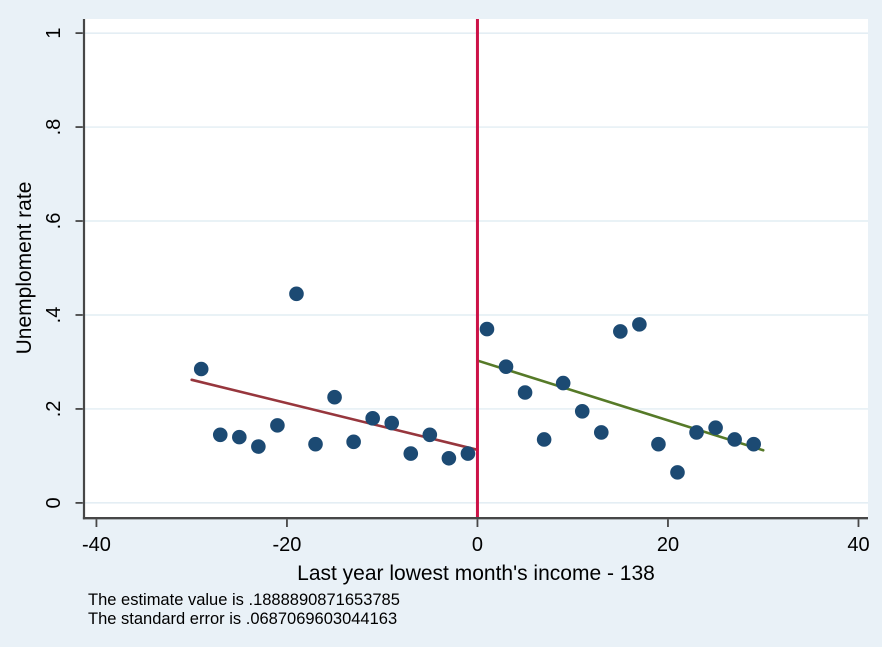 The height and width of the screenshot is (647, 882). I want to click on x-axis-title: Last year lowest month's income - 138, so click(476, 573).